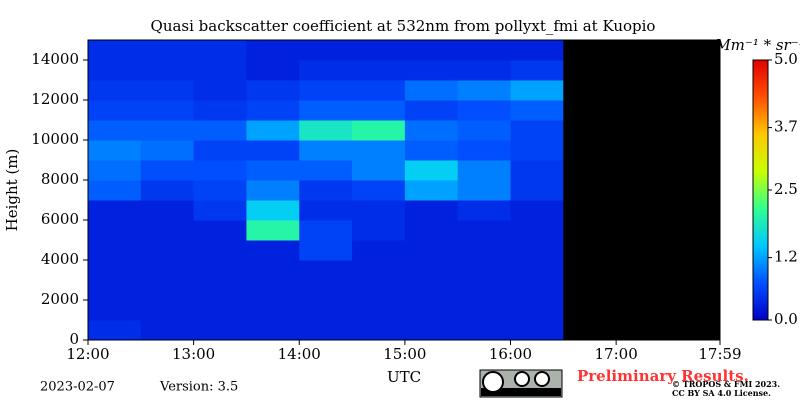 This screenshot has width=800, height=400. What do you see at coordinates (786, 127) in the screenshot?
I see `colorbar-tick-label: 3.7` at bounding box center [786, 127].